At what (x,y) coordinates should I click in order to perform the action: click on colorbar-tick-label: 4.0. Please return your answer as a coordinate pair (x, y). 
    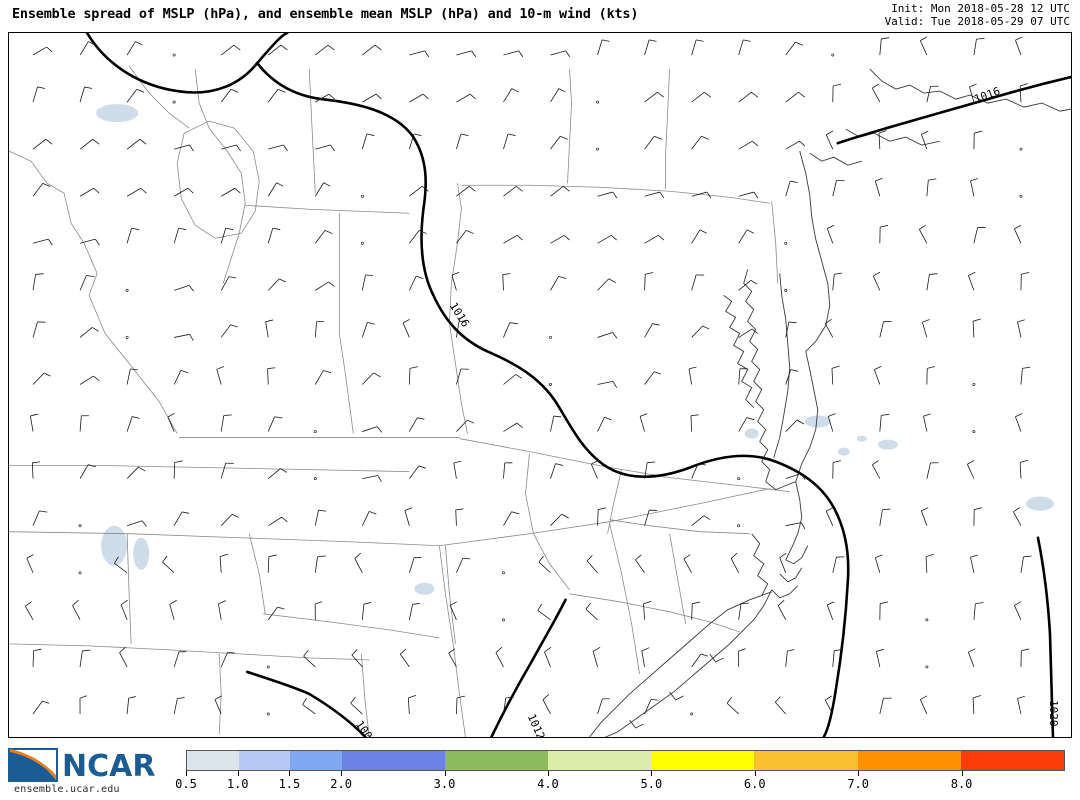
    Looking at the image, I should click on (548, 784).